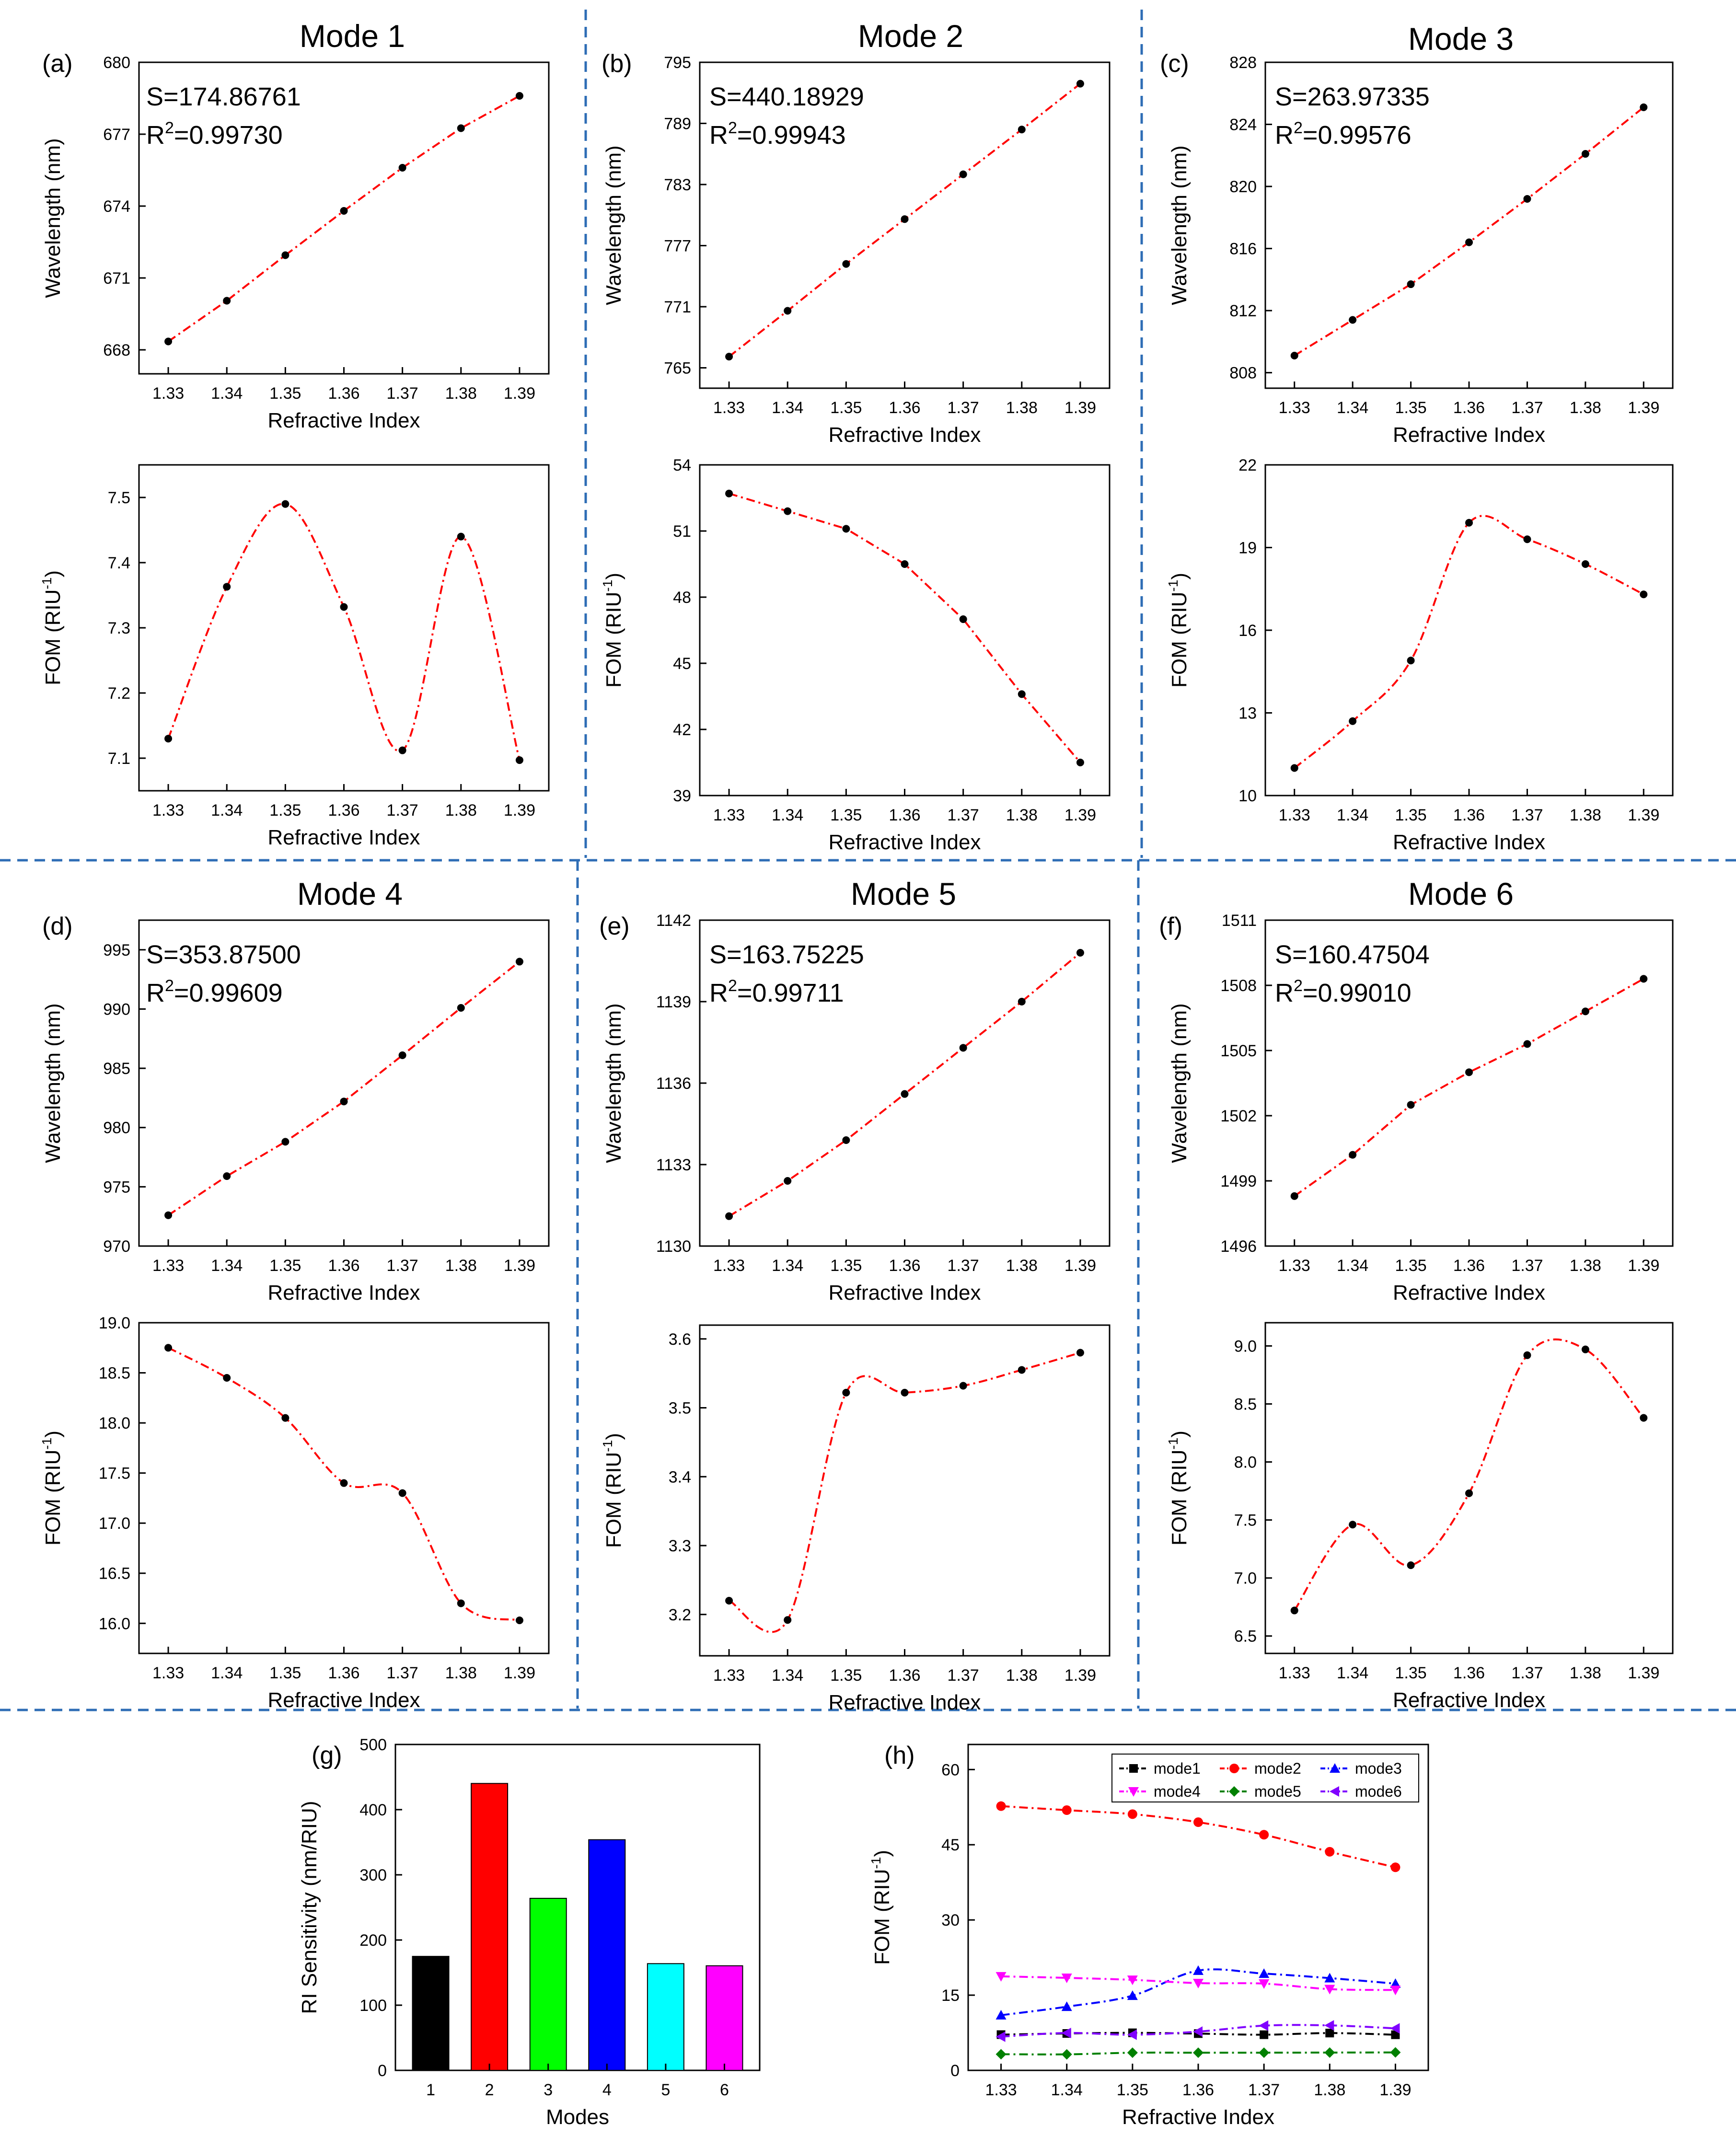 This screenshot has width=1736, height=2148. Describe the element at coordinates (725, 2090) in the screenshot. I see `x-tick-label: 6` at that location.